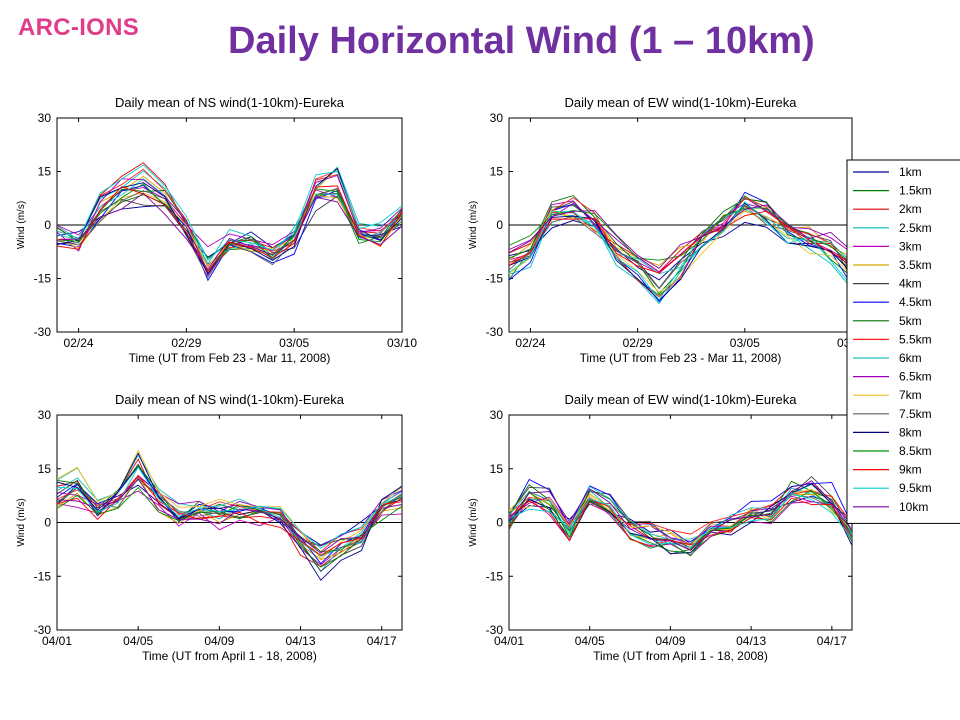 This screenshot has width=960, height=720. What do you see at coordinates (910, 470) in the screenshot?
I see `legend-entry: 9km` at bounding box center [910, 470].